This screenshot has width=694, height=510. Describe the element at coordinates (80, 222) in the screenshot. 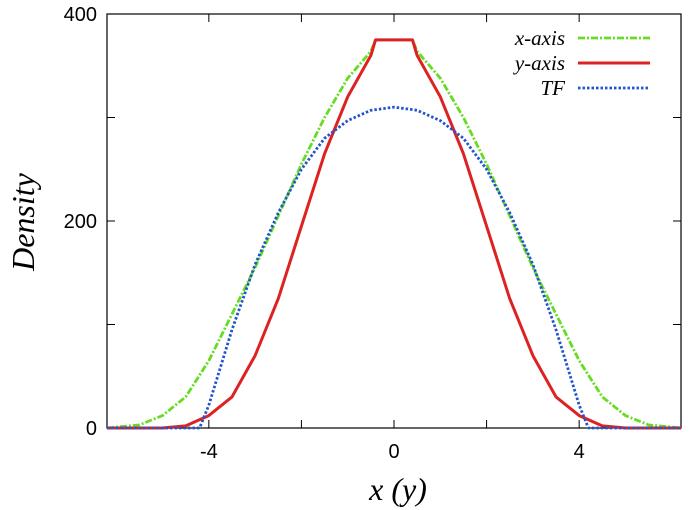

I see `y-tick-label: 200` at that location.